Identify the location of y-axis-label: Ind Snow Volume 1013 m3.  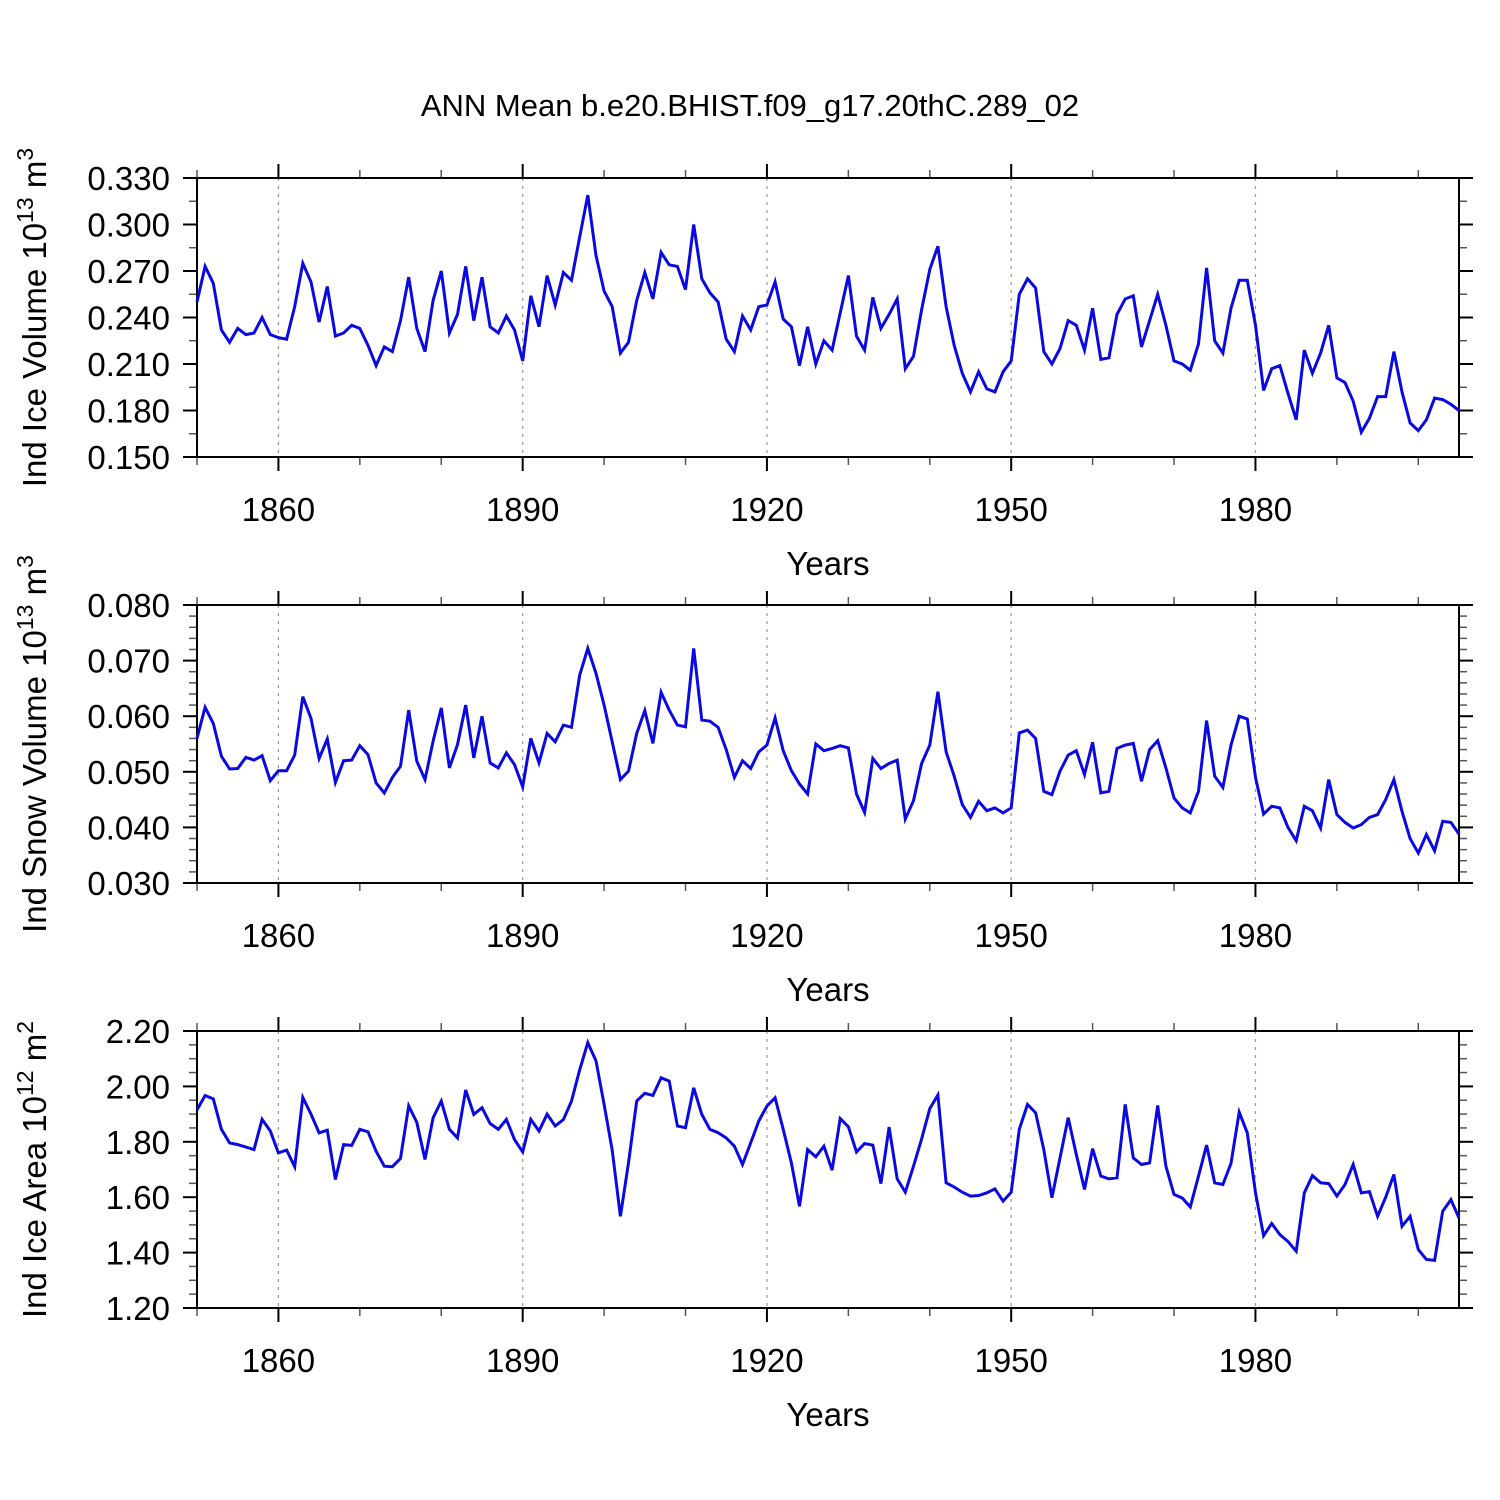
(32, 744).